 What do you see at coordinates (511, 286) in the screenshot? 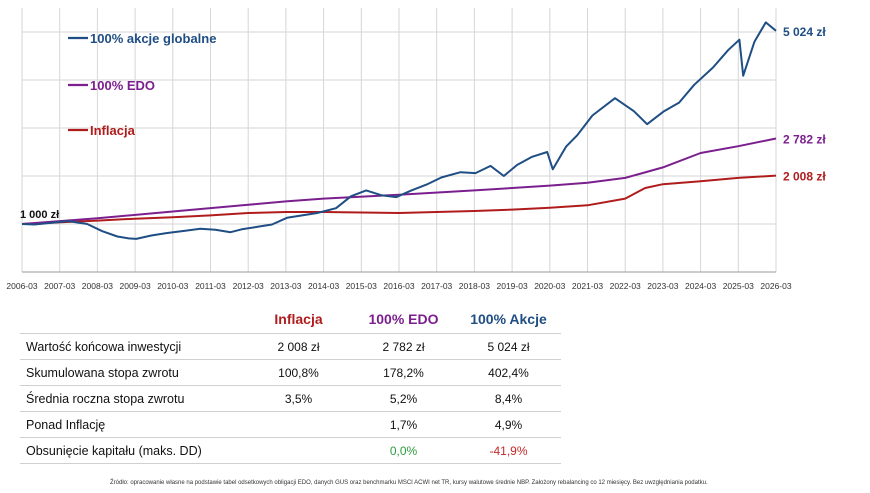
I see `x-tick-label: 2019-03` at bounding box center [511, 286].